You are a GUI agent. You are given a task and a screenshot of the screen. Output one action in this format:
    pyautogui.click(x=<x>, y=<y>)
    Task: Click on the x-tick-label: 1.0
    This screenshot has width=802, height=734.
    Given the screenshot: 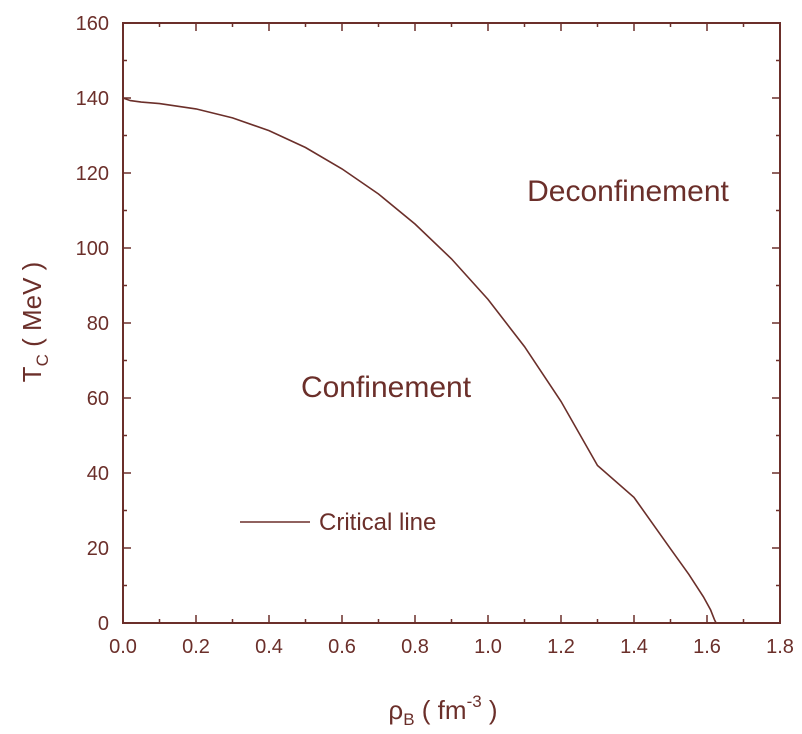 What is the action you would take?
    pyautogui.click(x=488, y=647)
    